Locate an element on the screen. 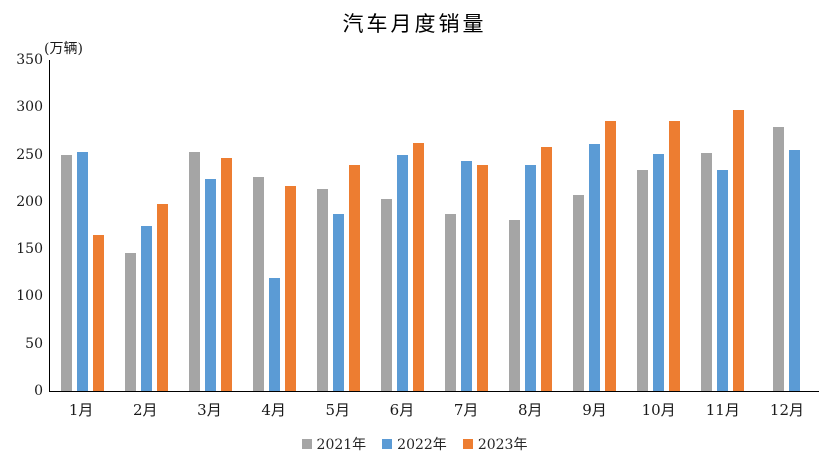  legend: 2021年 2022年 2023年 is located at coordinates (414, 444).